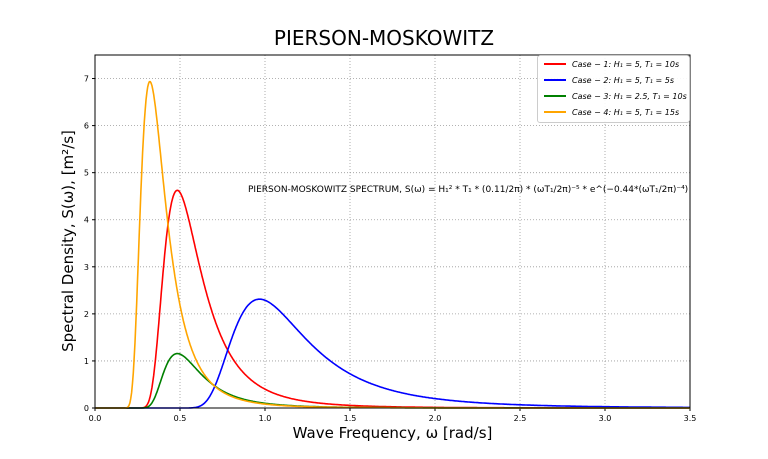 Image resolution: width=768 pixels, height=459 pixels. I want to click on y-tick-label: 6, so click(86, 126).